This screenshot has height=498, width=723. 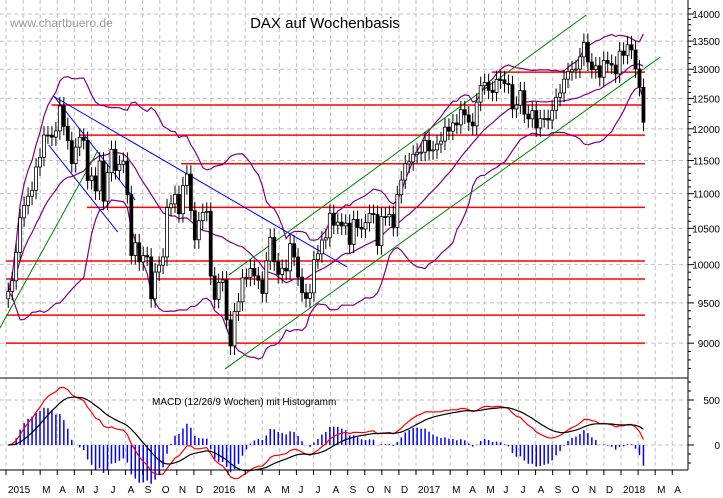 I want to click on watermark: www.chartbuero.de, so click(x=61, y=23).